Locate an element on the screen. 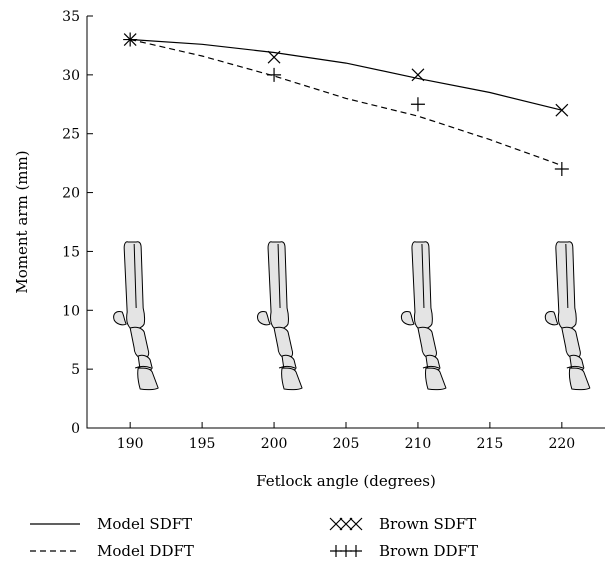 This screenshot has width=605, height=561. legend-label-brown-ddft: Brown DDFT is located at coordinates (428, 551).